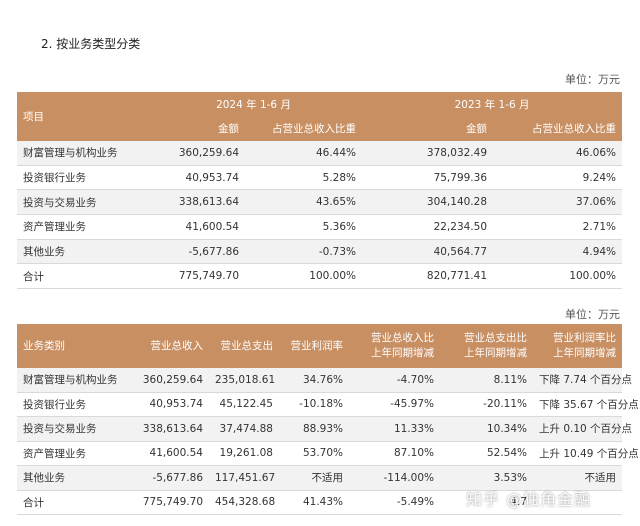 The image size is (640, 526). I want to click on table-row: 资产管理业务 41,600.54 5.36% 22,234.50 2.71%, so click(320, 227).